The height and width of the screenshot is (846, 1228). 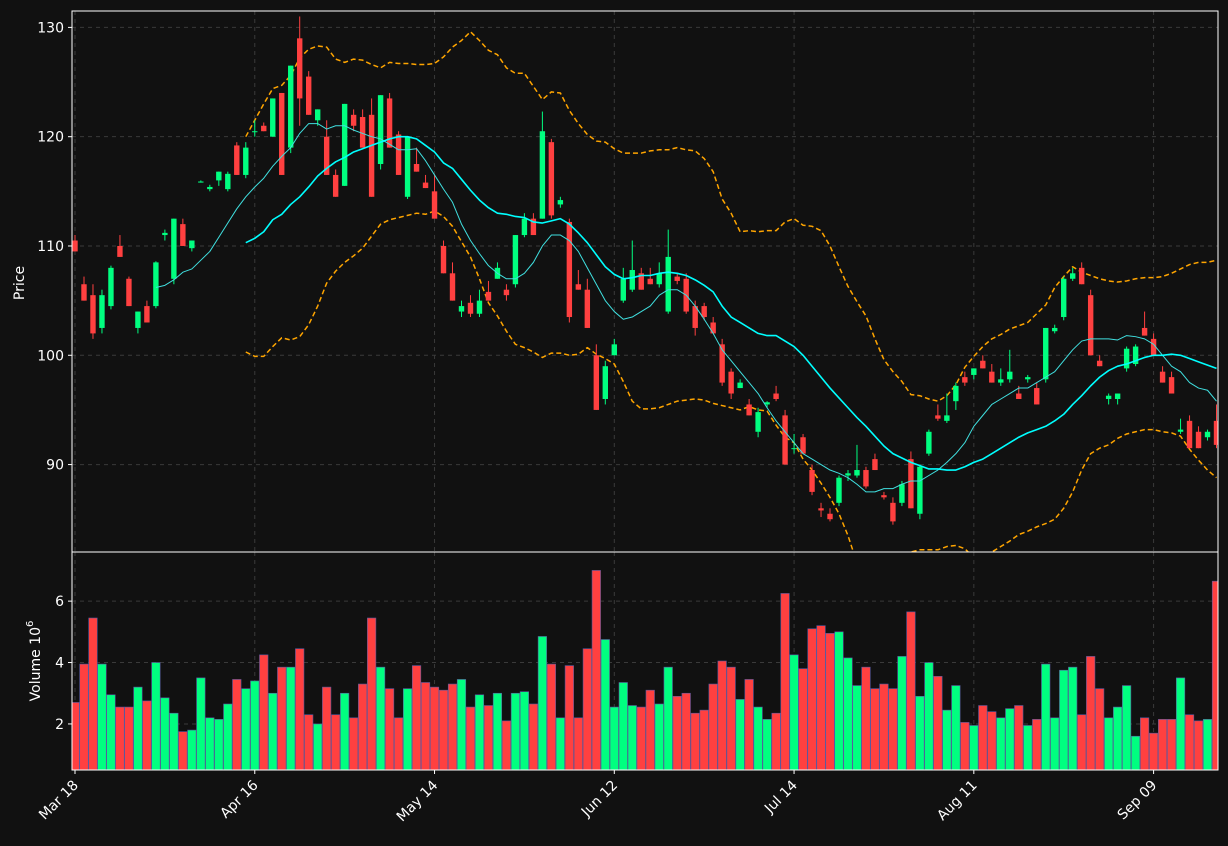 I want to click on price-tick-label: 110, so click(x=50, y=247).